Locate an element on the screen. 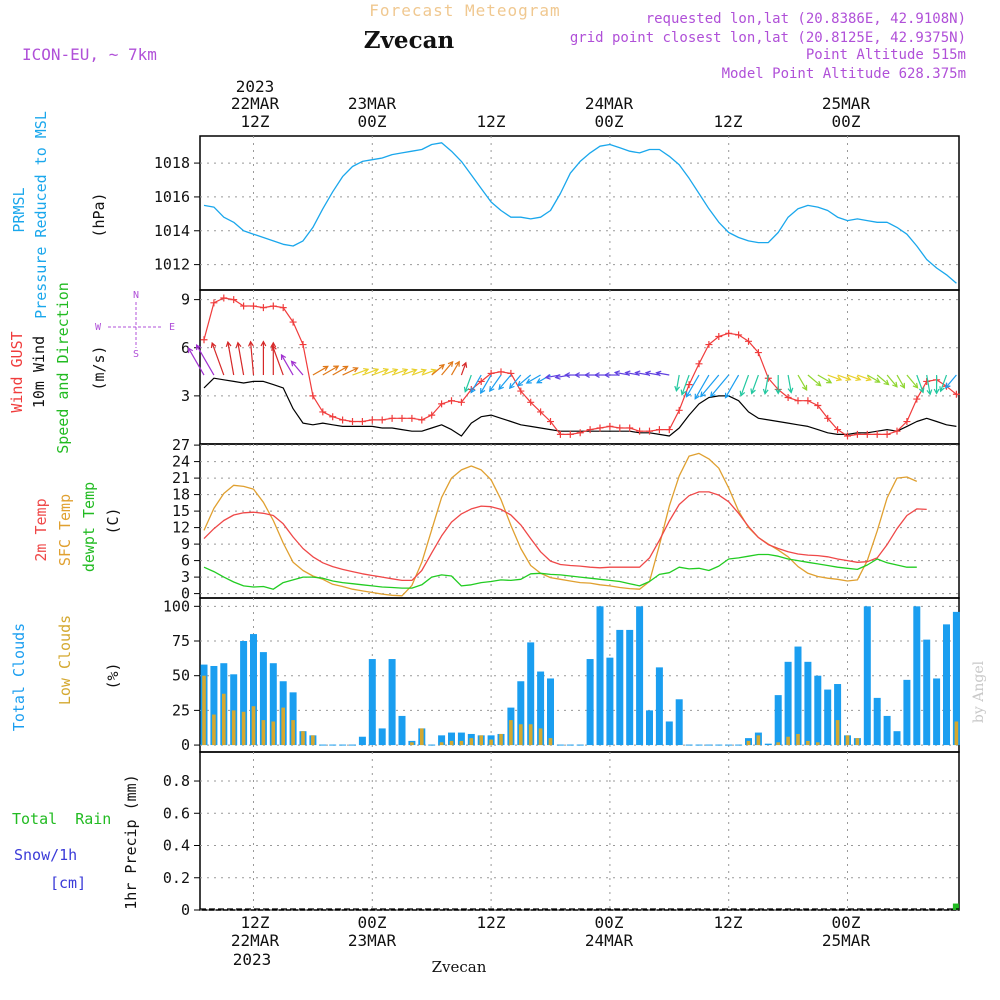 Image resolution: width=1000 pixels, height=1000 pixels. y-tick-label: 100 is located at coordinates (176, 606).